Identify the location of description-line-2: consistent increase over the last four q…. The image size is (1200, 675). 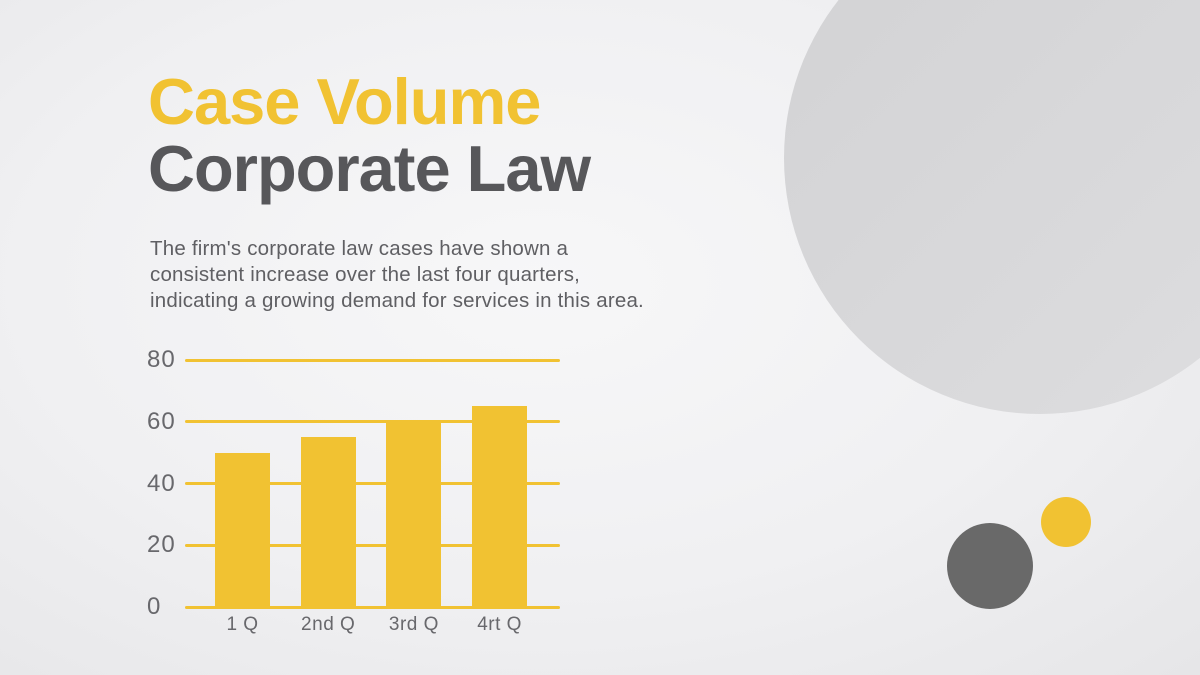
(365, 274).